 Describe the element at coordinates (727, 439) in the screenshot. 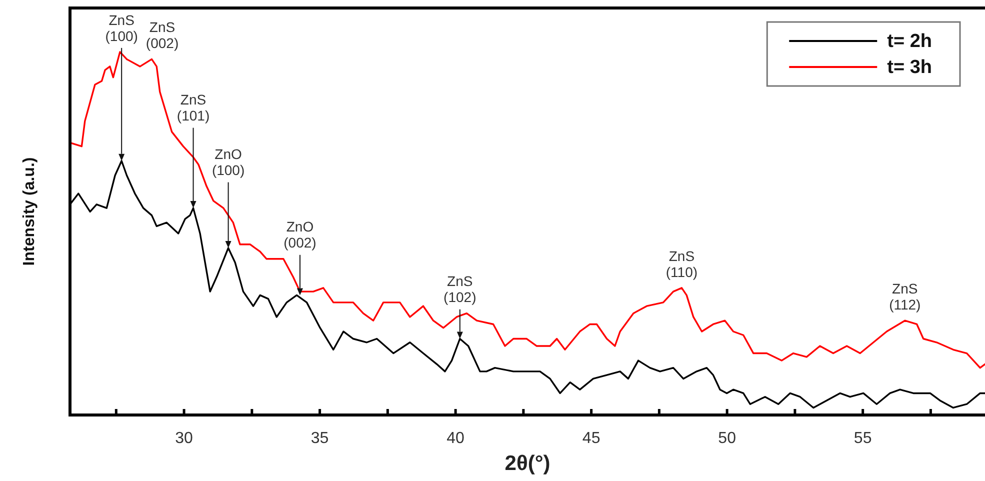

I see `x-tick-label: 50` at that location.